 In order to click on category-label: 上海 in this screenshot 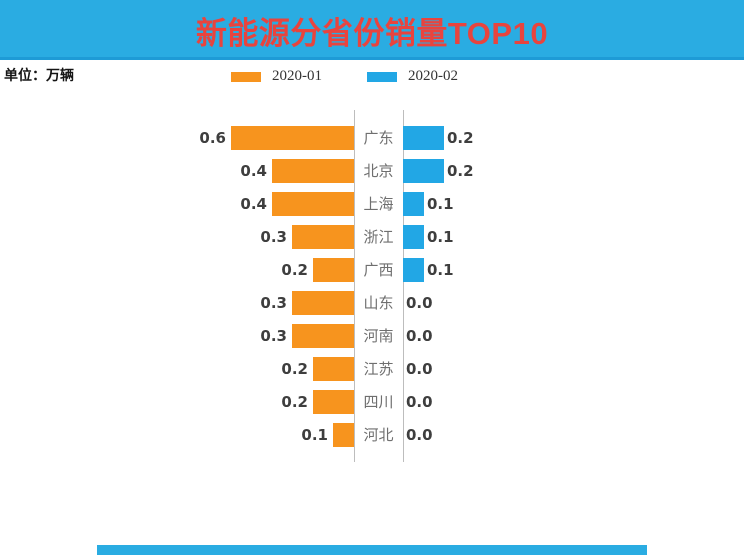, I will do `click(378, 205)`.